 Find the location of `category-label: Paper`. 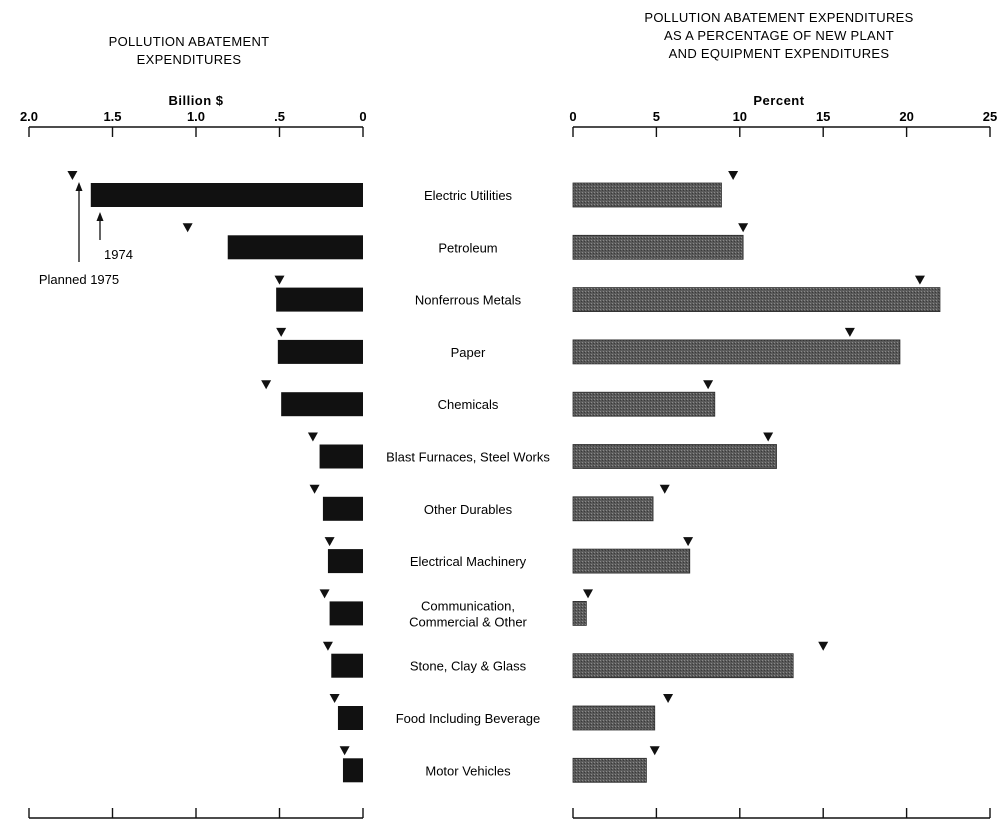

category-label: Paper is located at coordinates (468, 352).